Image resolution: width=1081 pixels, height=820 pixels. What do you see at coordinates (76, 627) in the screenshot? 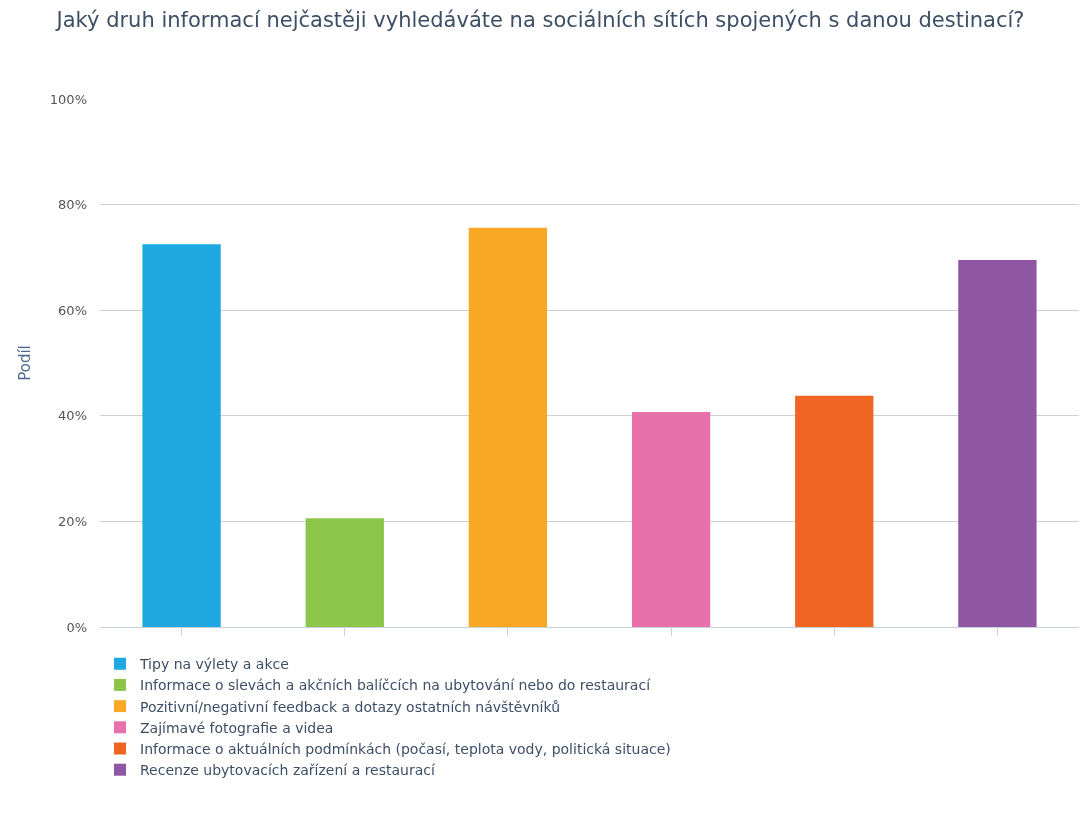
I see `y-tick-label: 0%` at bounding box center [76, 627].